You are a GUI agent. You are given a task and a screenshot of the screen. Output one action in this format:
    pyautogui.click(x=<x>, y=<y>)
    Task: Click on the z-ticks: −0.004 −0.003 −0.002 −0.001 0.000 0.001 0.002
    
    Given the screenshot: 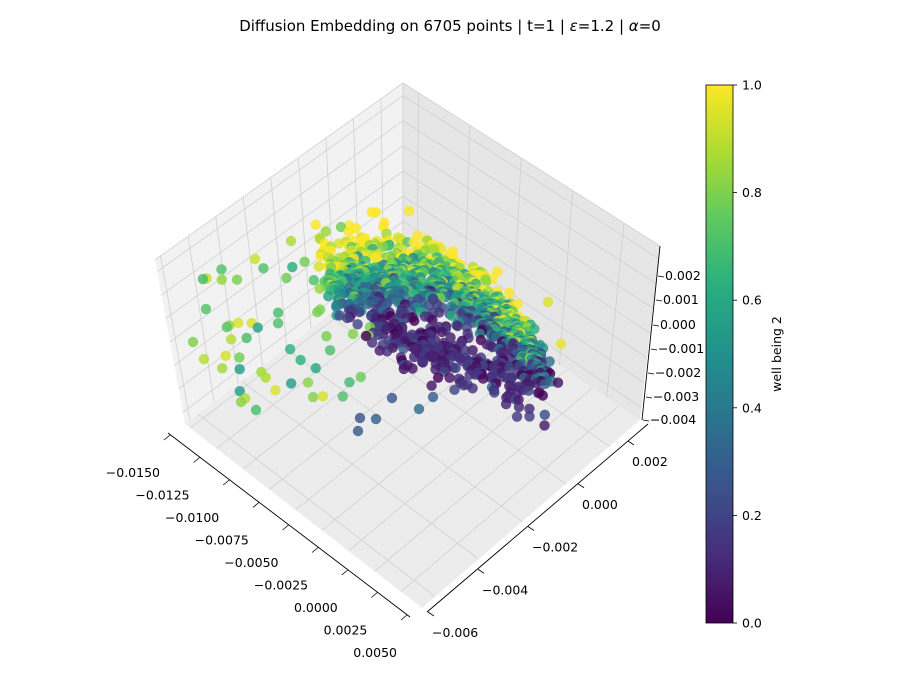 What is the action you would take?
    pyautogui.click(x=673, y=347)
    